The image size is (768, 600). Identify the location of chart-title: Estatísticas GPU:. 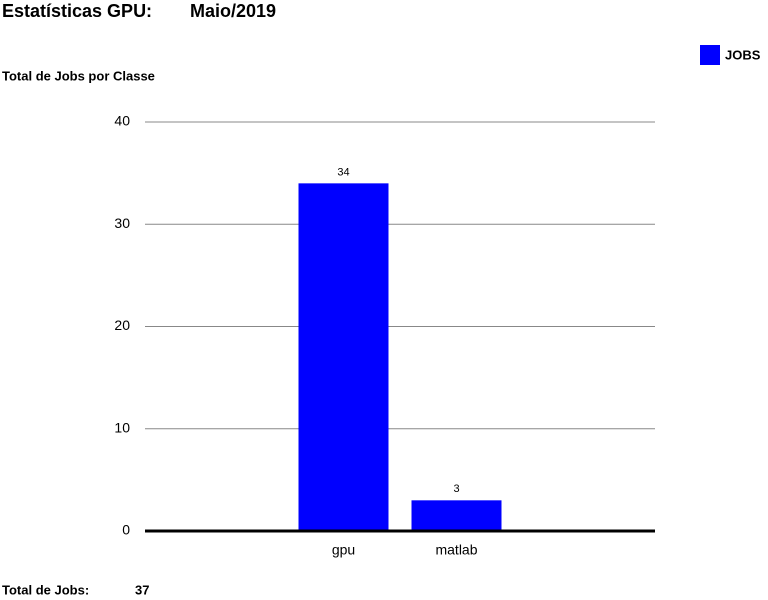
(77, 11).